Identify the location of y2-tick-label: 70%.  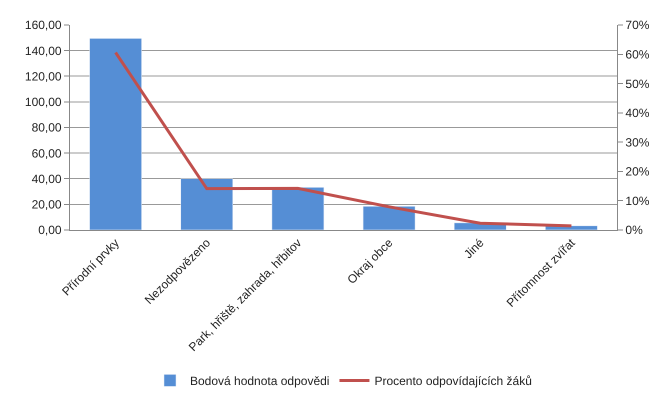
(637, 25).